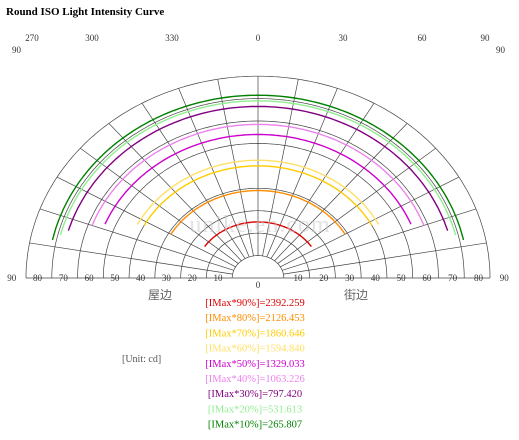 The image size is (519, 440). What do you see at coordinates (356, 295) in the screenshot?
I see `right-side-label: 街边` at bounding box center [356, 295].